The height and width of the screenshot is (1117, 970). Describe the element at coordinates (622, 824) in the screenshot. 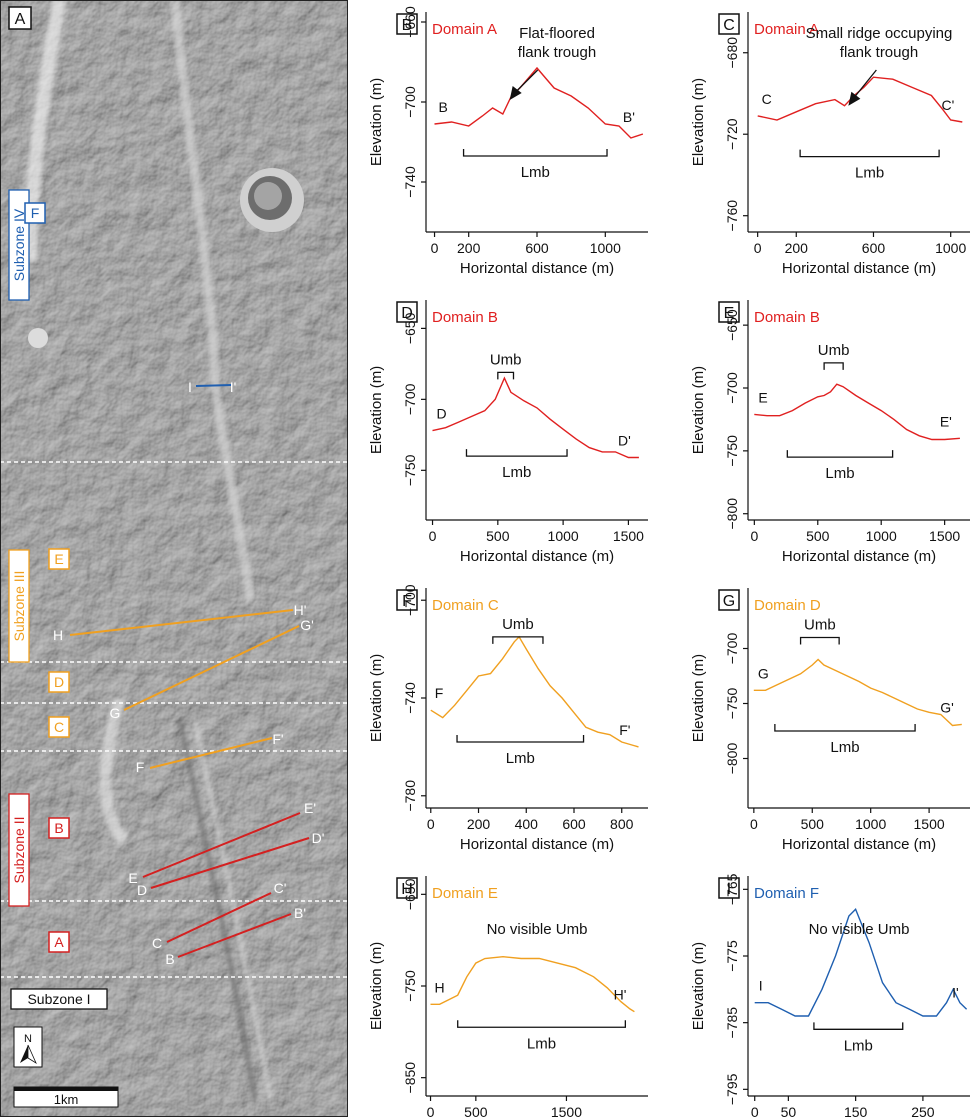

I see `x-tick-label: 800` at that location.